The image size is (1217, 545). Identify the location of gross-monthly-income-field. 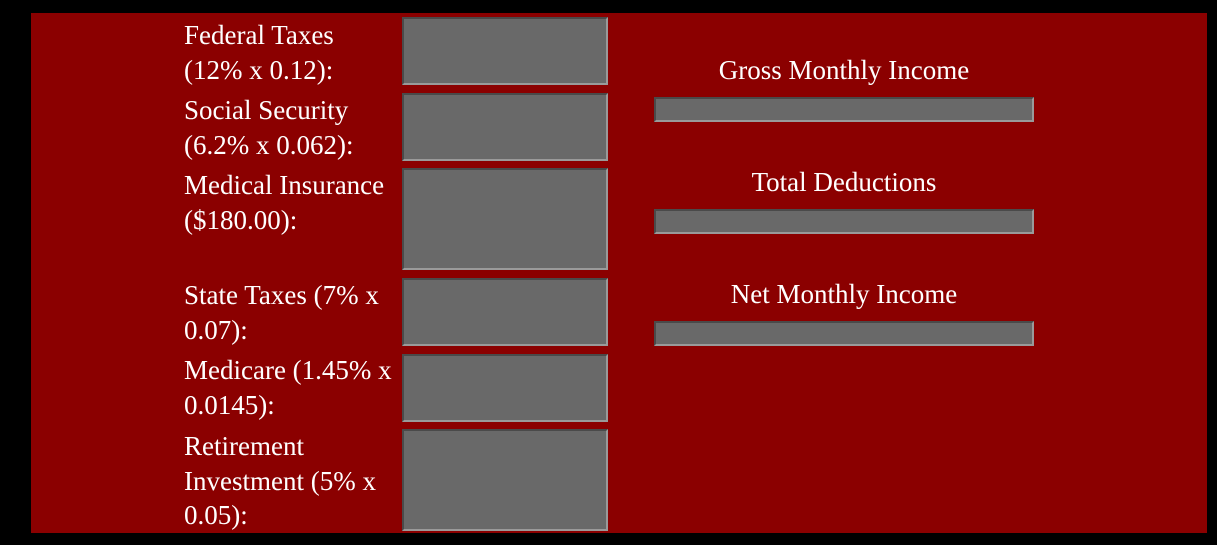
(844, 109).